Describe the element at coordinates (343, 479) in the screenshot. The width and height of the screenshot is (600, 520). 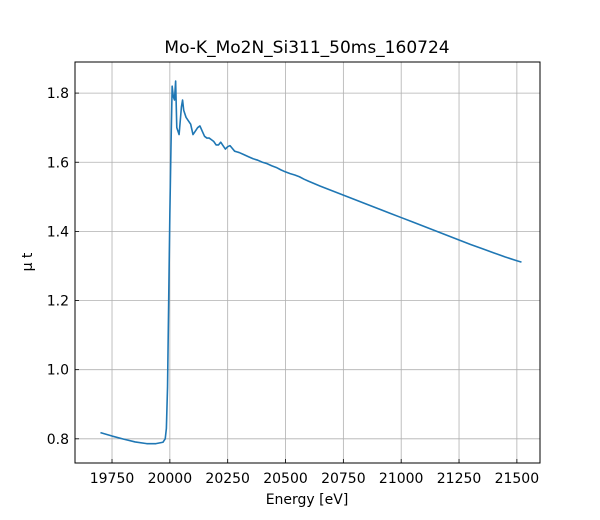
I see `x-tick-label: 20750` at that location.